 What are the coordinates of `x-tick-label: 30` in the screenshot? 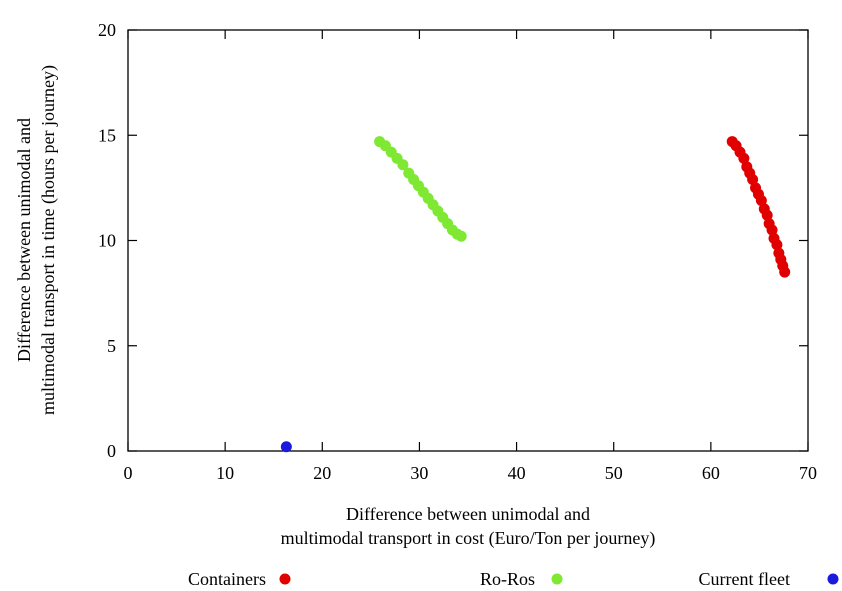 It's located at (419, 473).